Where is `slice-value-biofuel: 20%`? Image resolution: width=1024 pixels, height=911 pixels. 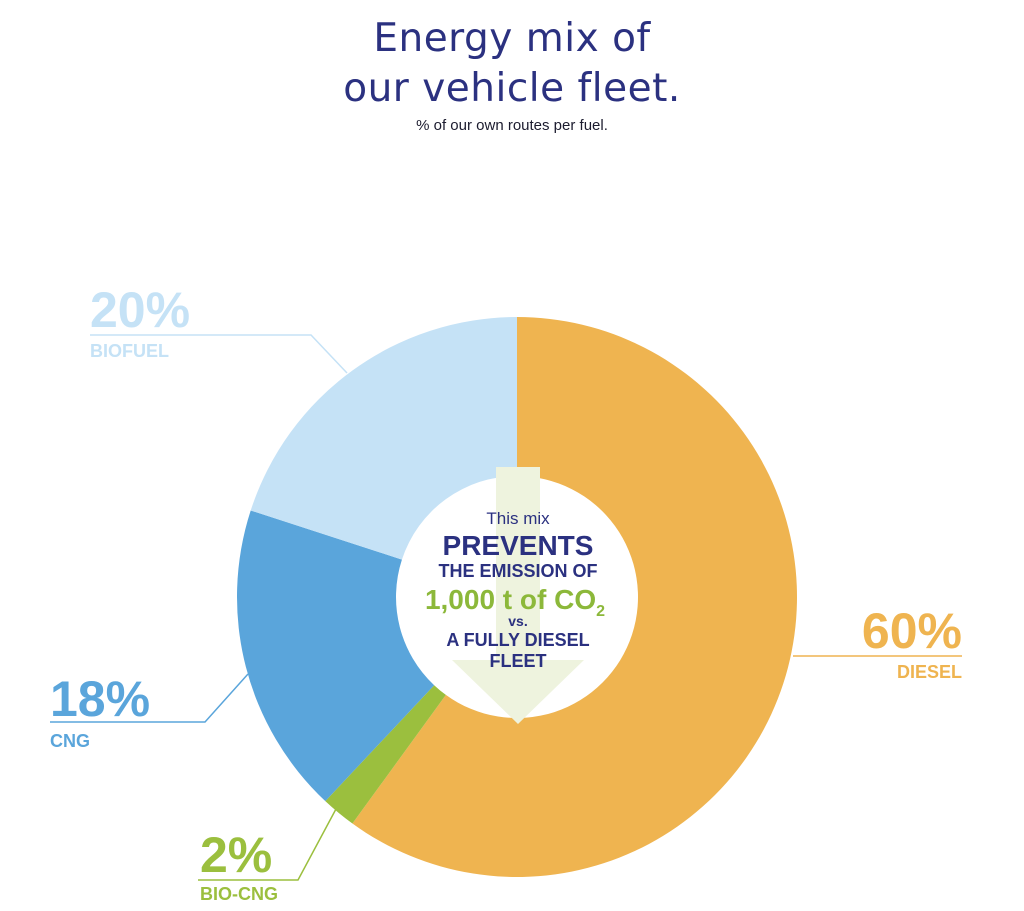
slice-value-biofuel: 20% is located at coordinates (140, 310).